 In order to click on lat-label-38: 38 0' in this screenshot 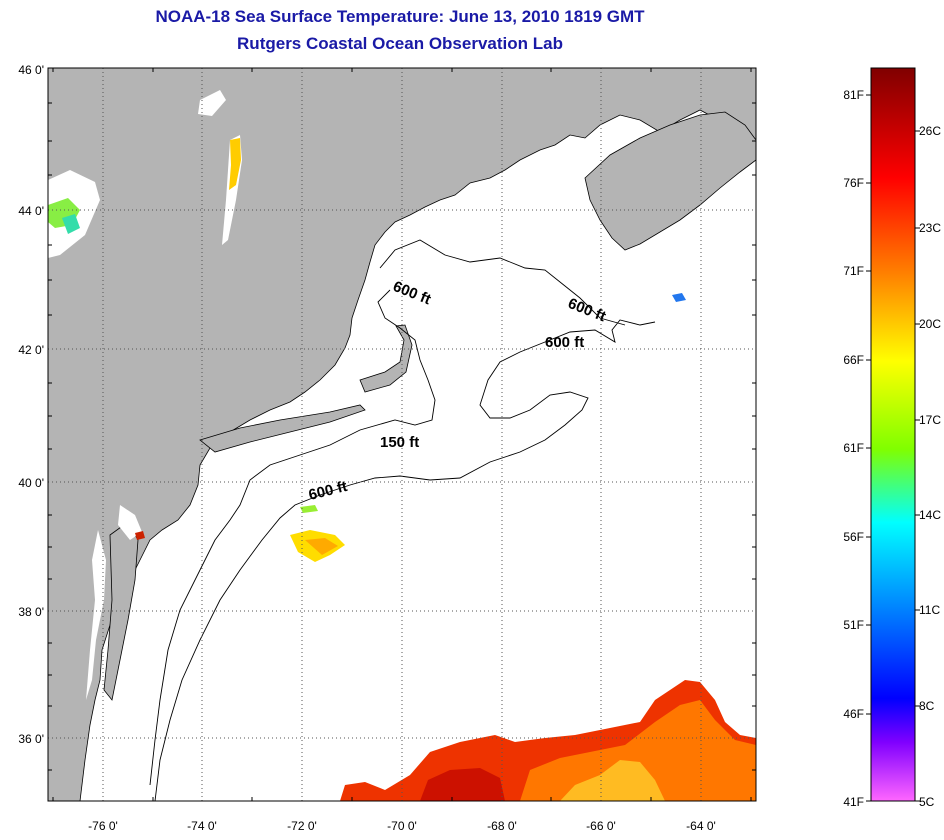, I will do `click(31, 612)`.